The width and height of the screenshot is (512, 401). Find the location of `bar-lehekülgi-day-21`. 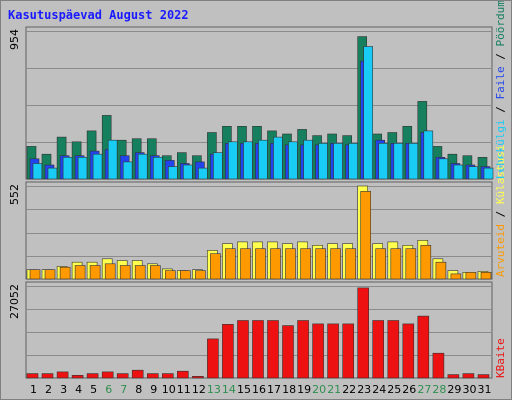

bar-lehekülgi-day-21 is located at coordinates (338, 161).